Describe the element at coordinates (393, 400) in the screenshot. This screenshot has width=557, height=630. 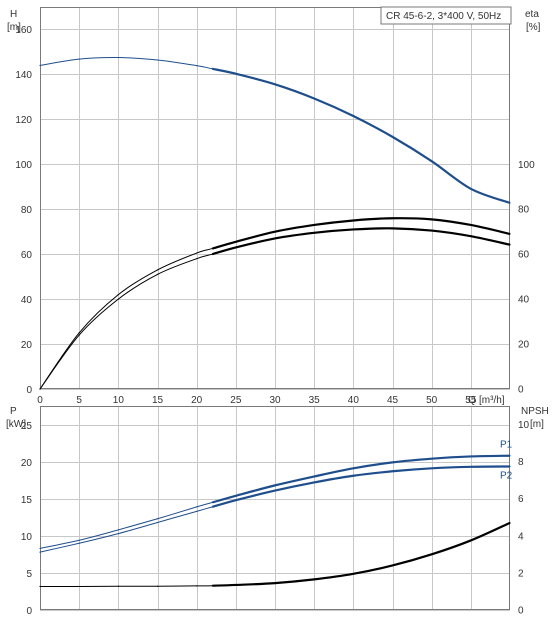
I see `x-tick-label: 45` at that location.